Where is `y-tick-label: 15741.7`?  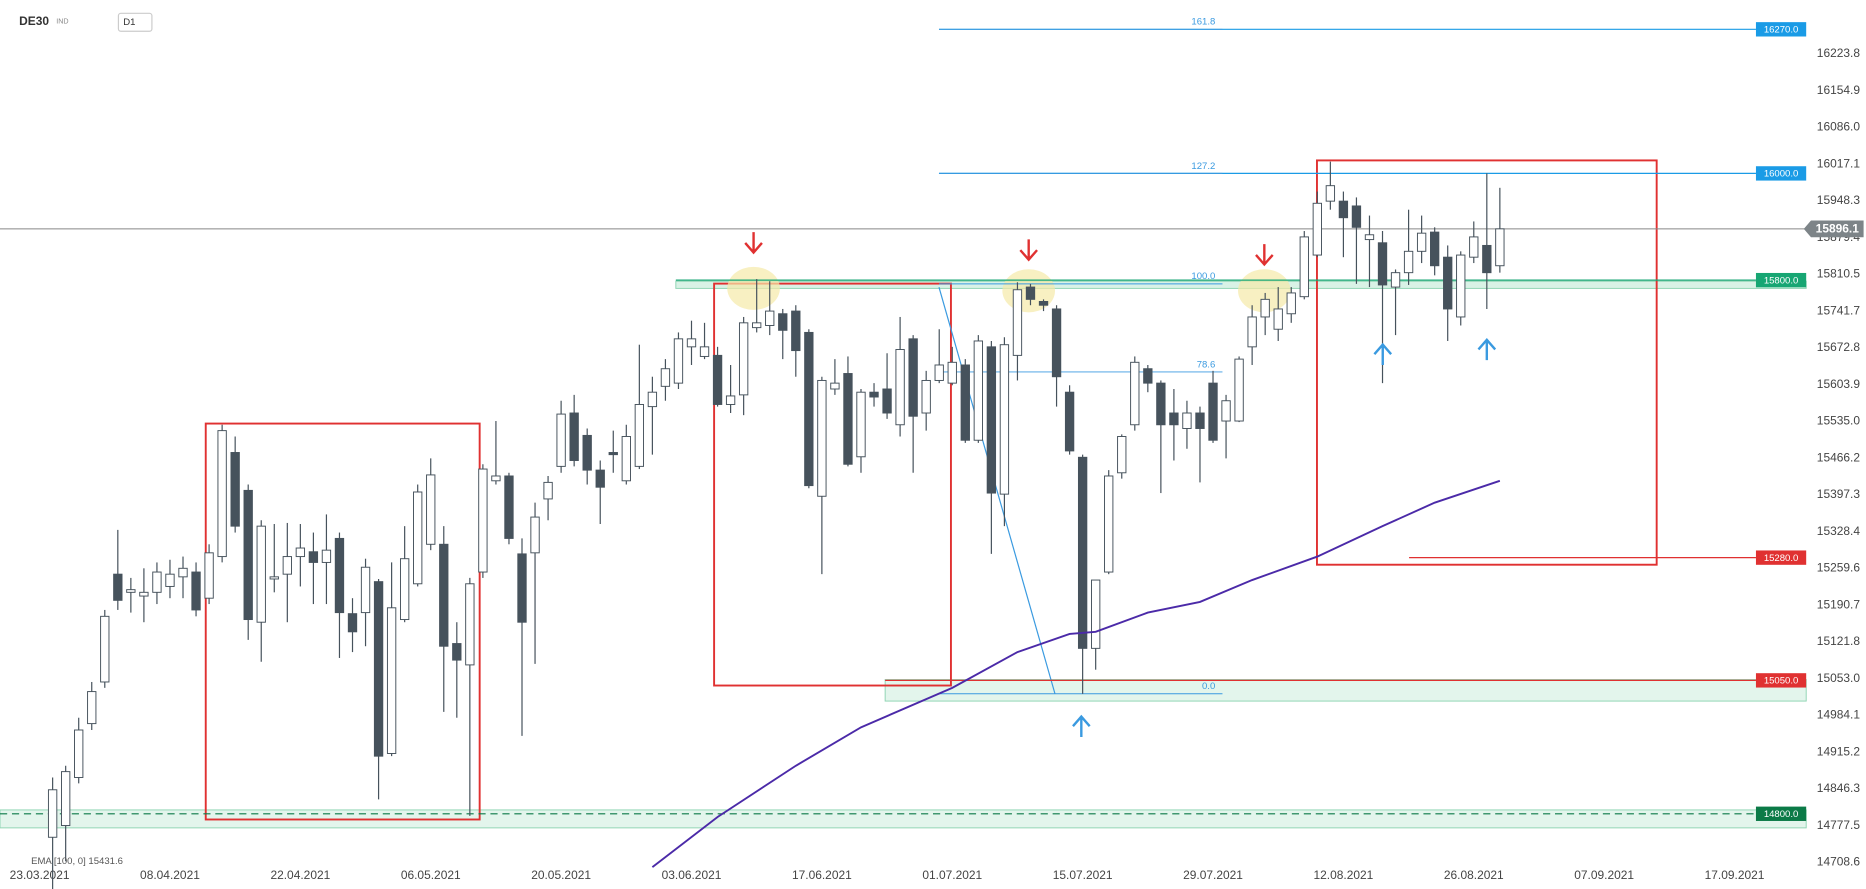 y-tick-label: 15741.7 is located at coordinates (1839, 310).